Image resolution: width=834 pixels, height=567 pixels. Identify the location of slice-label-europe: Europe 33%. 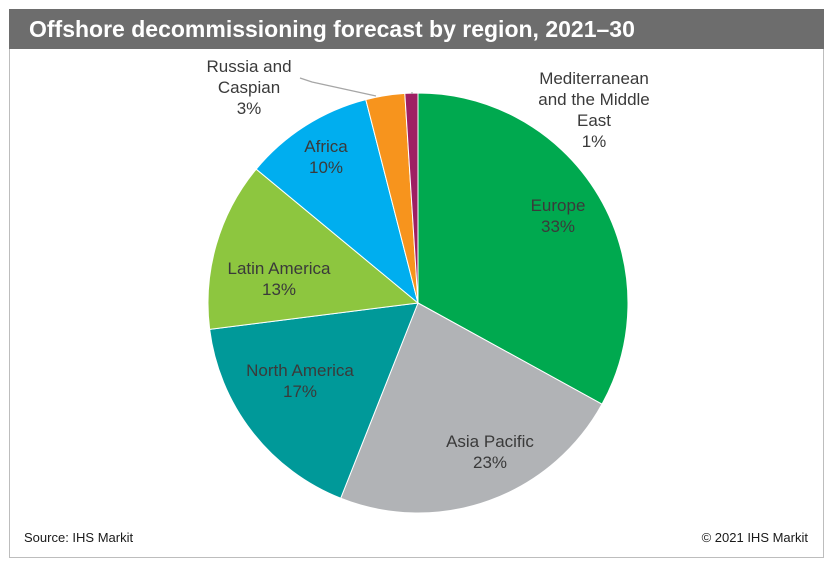
(558, 216).